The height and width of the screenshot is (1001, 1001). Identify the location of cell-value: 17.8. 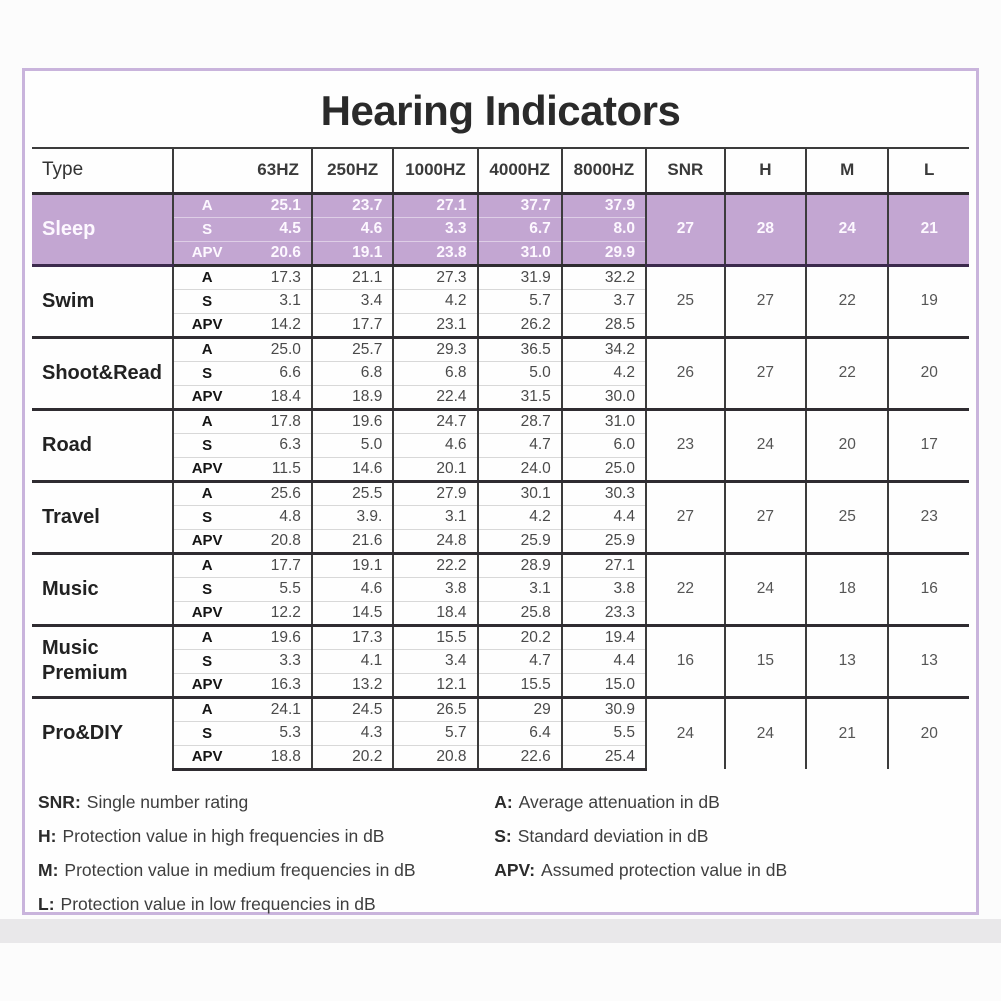
(285, 421).